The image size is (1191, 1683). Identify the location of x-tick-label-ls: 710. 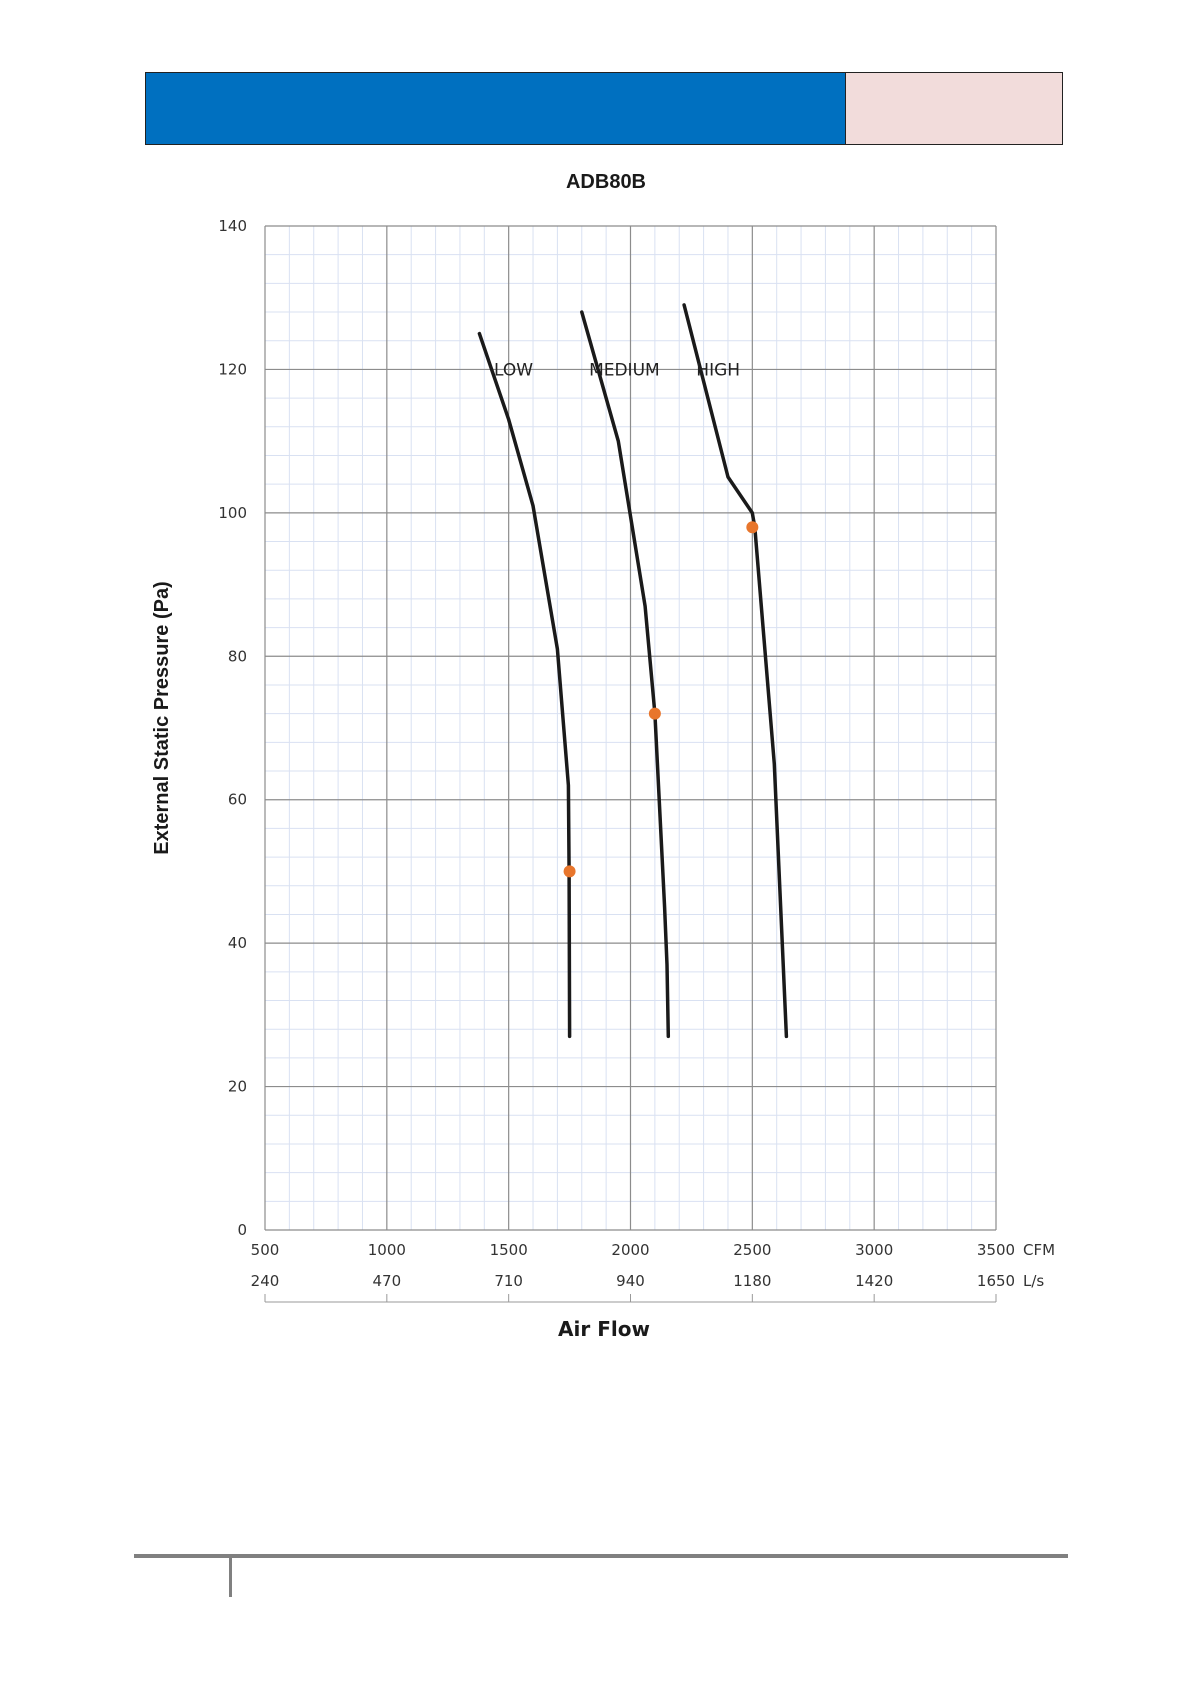
(508, 1281).